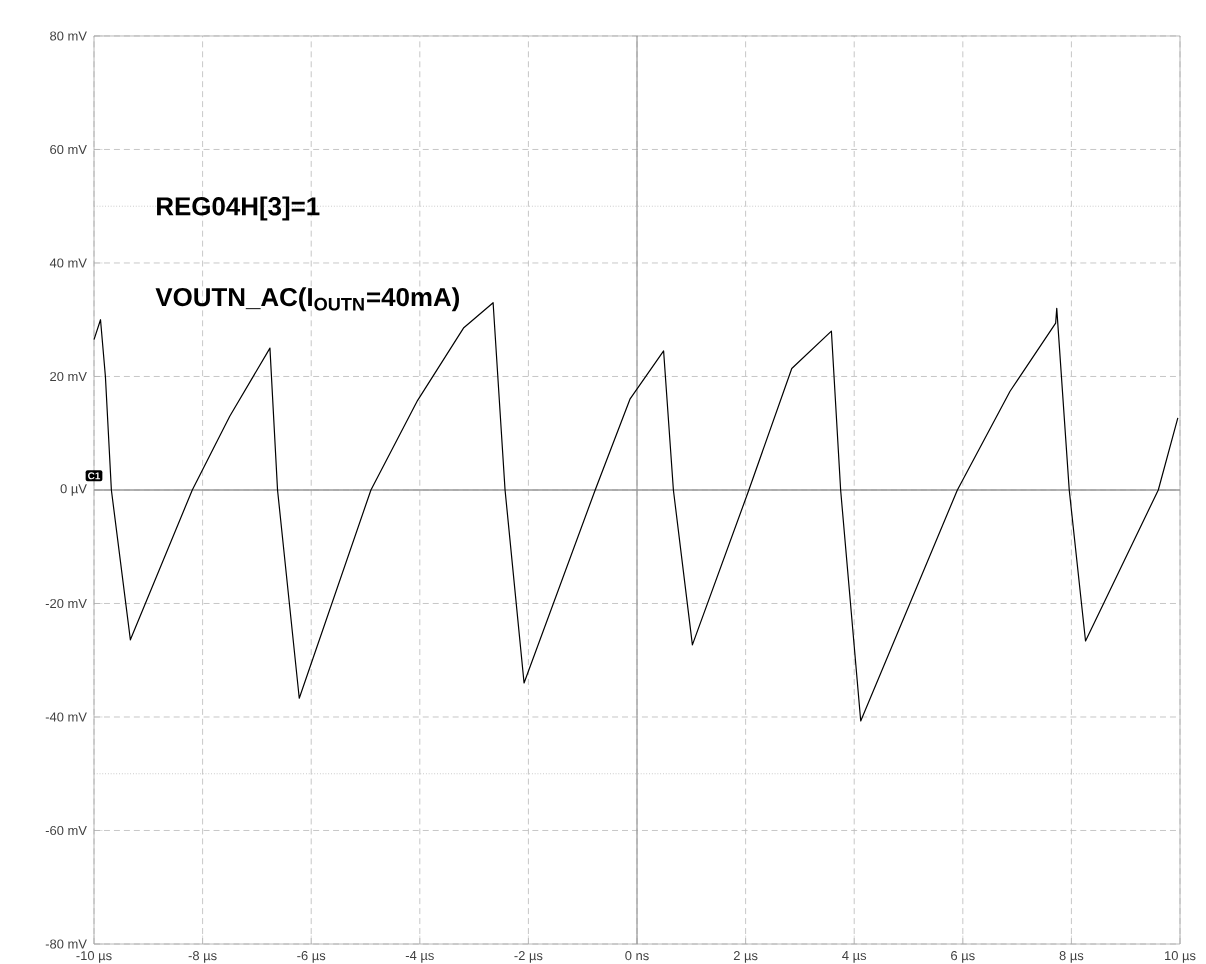 The image size is (1206, 964). I want to click on annotation: VOUTN_AC(I$_{OUTN}$=40mA), so click(307, 299).